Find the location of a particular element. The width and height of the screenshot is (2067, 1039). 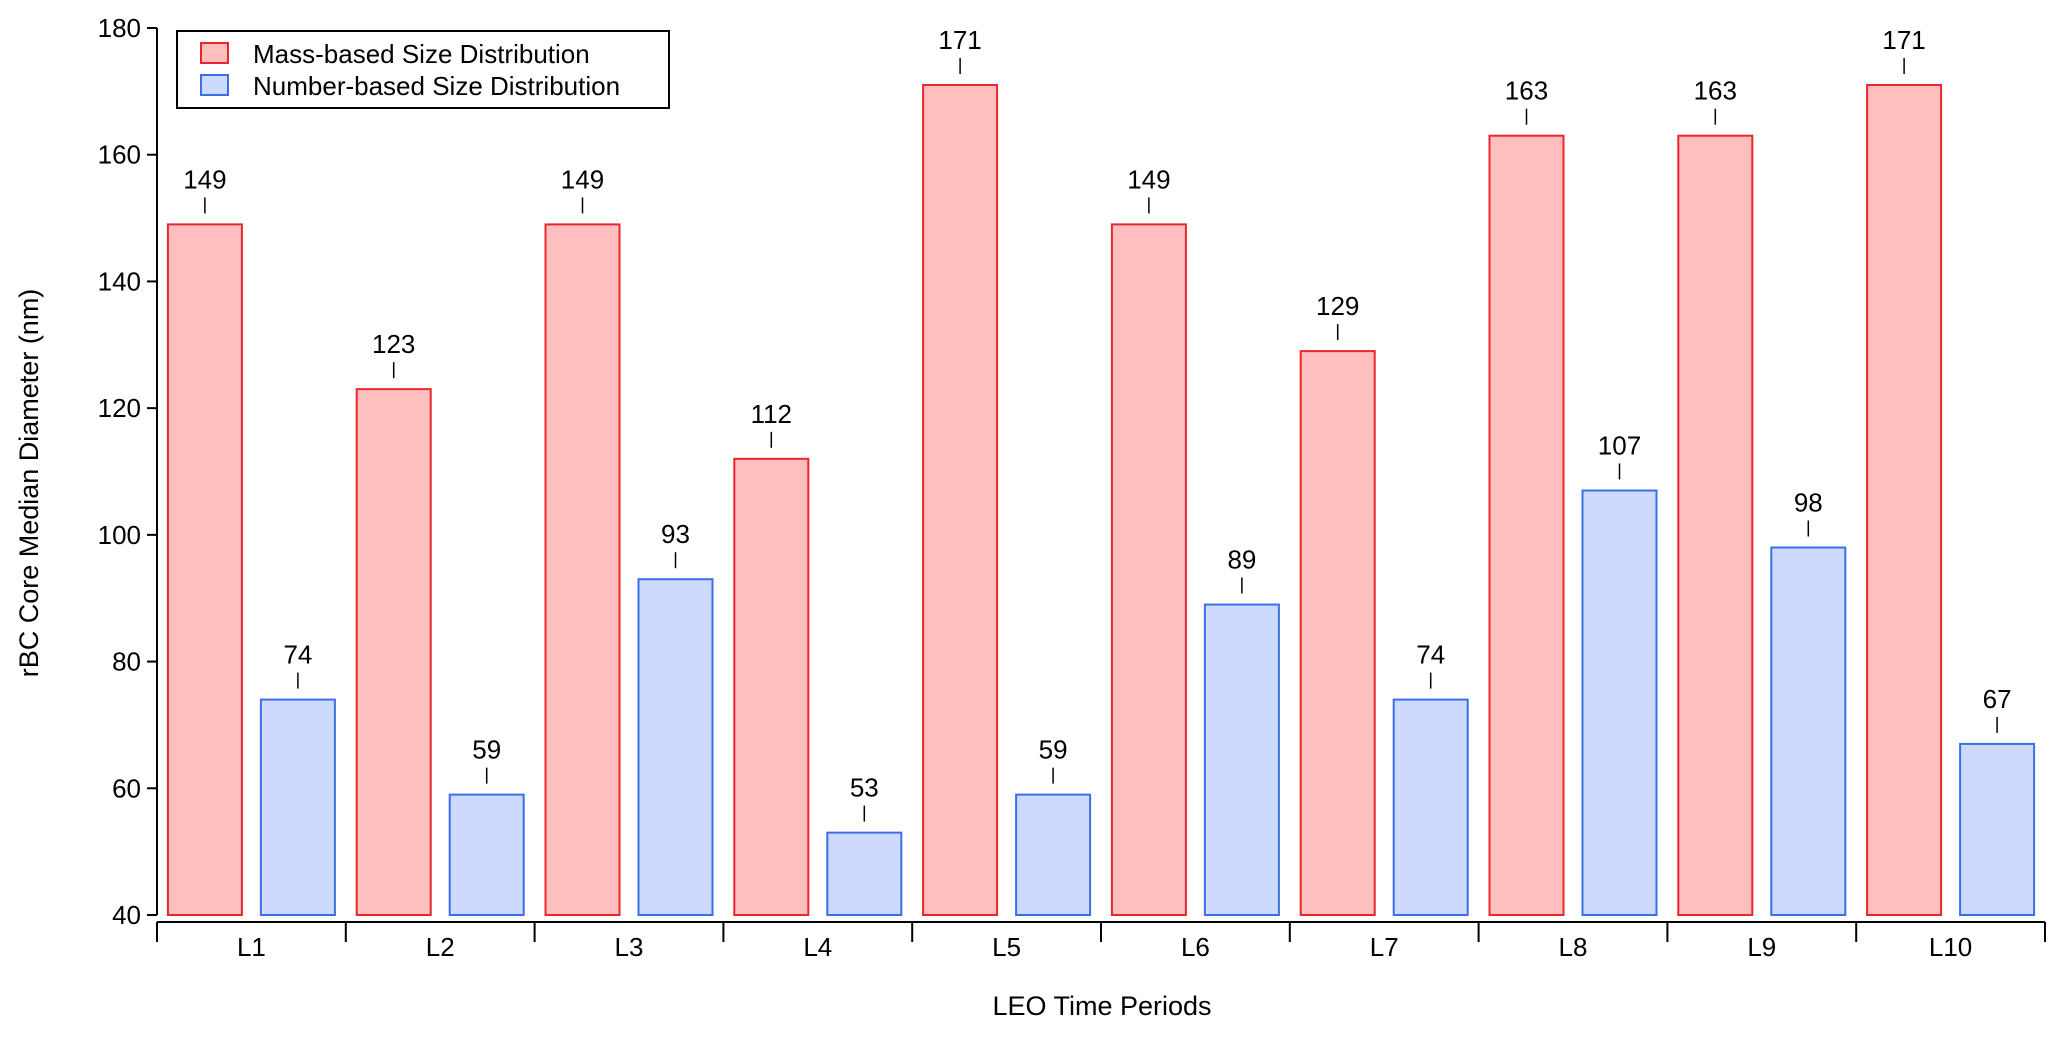

bar-number-l6 is located at coordinates (1241, 759).